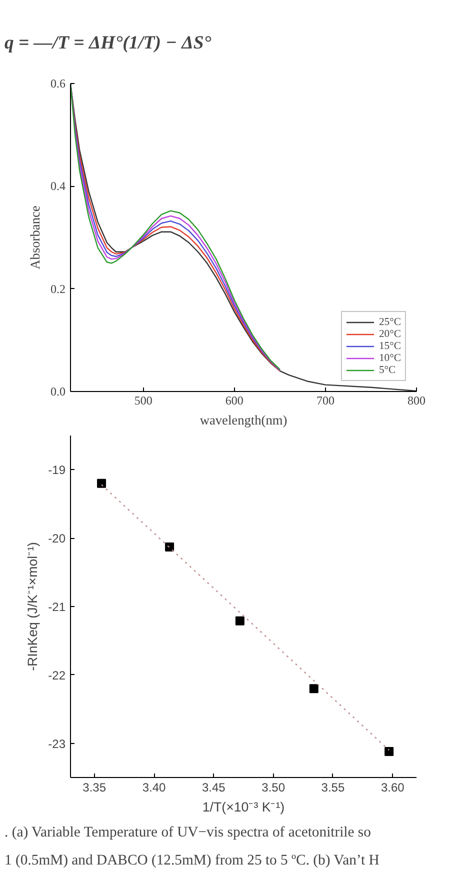 This screenshot has height=873, width=452. Describe the element at coordinates (214, 787) in the screenshot. I see `x-tick-label: 3.45` at that location.